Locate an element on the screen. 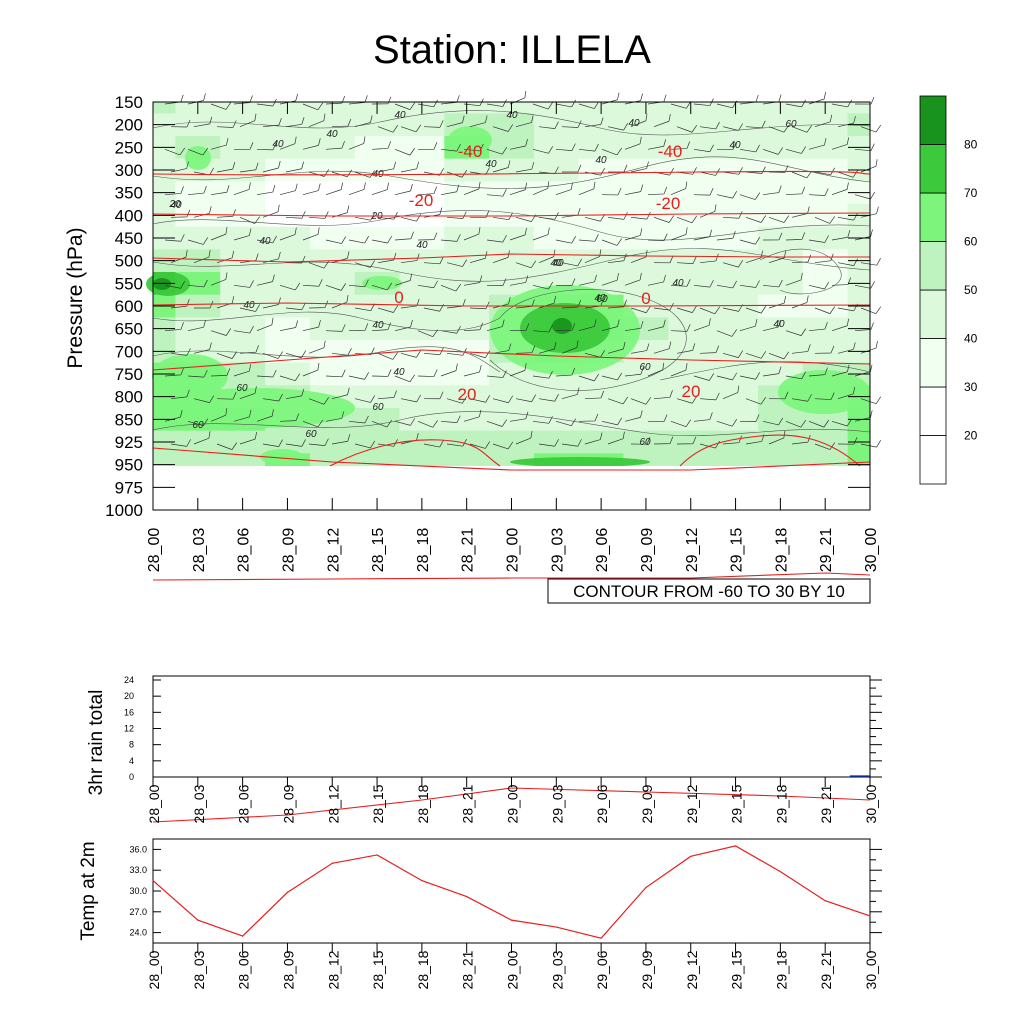  pressure-tick-label: 300 is located at coordinates (129, 170).